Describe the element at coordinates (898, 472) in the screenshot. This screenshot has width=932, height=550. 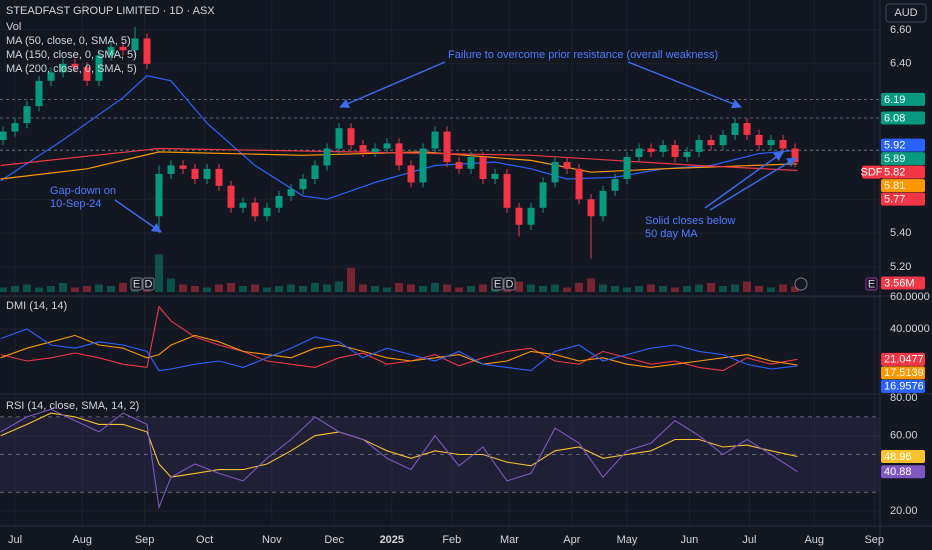
I see `axis-value-label: 40.88` at that location.